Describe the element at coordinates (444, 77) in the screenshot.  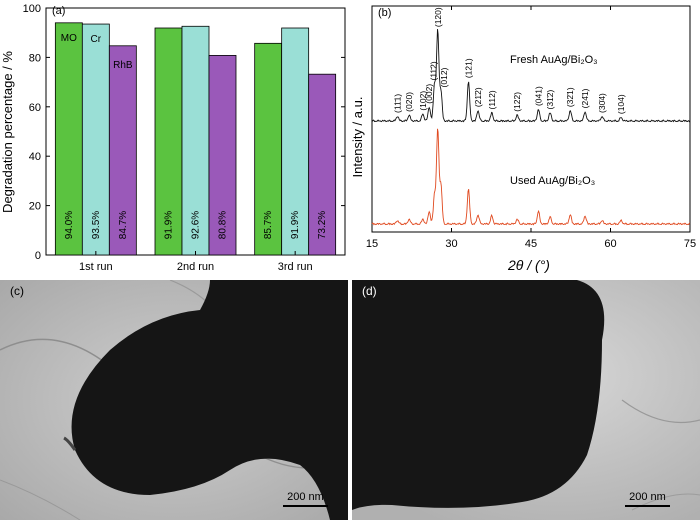
I see `peak-index-label: (012)` at that location.